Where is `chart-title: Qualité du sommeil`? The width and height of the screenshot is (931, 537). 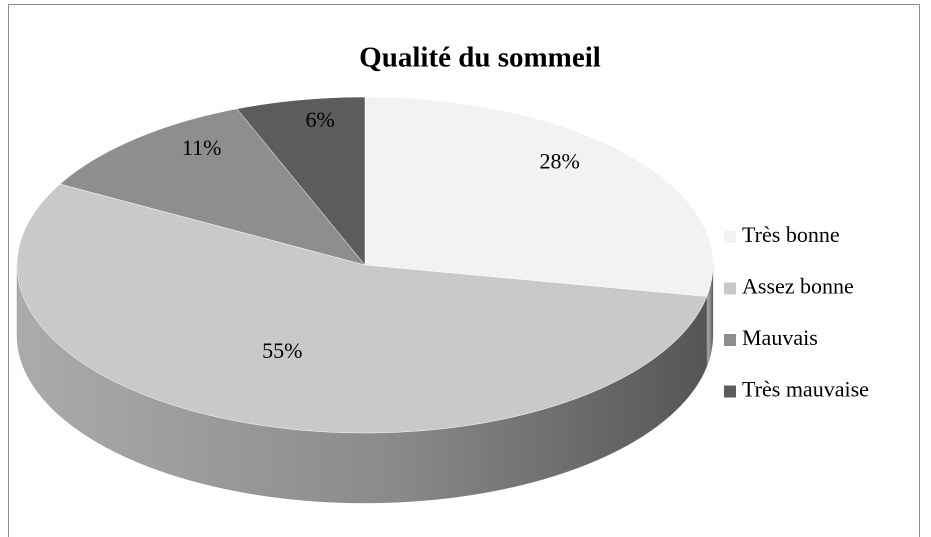 chart-title: Qualité du sommeil is located at coordinates (480, 58).